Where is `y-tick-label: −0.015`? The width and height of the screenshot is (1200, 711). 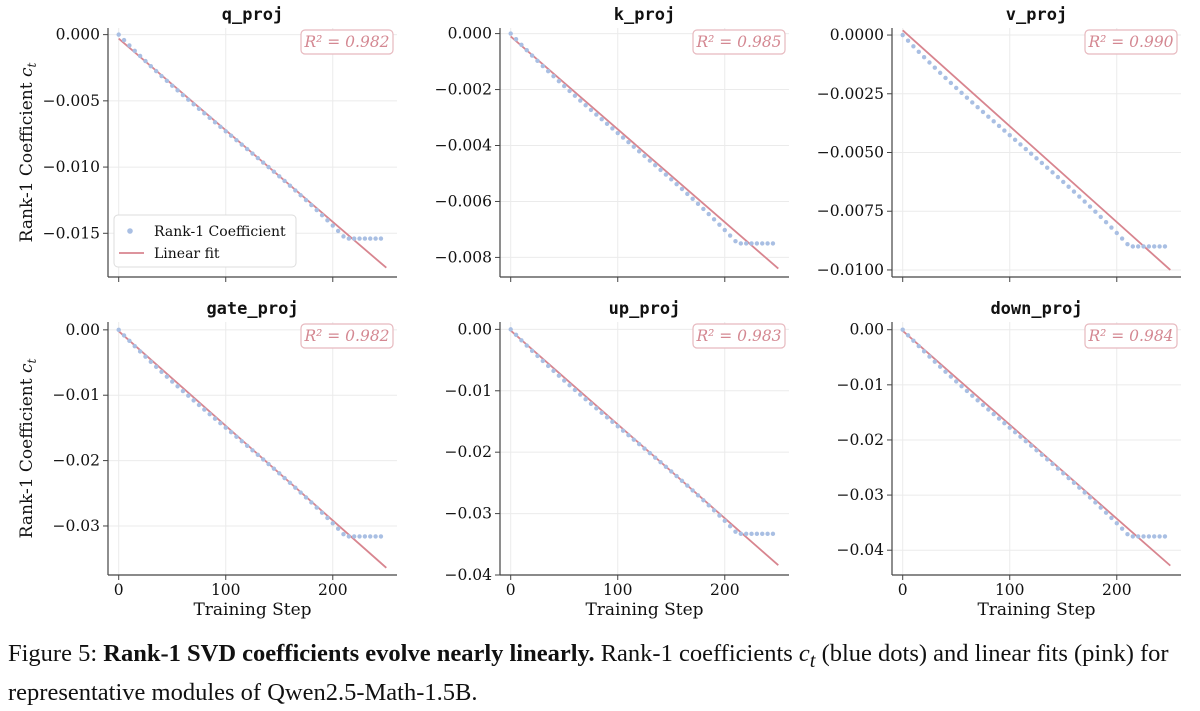
y-tick-label: −0.015 is located at coordinates (71, 233).